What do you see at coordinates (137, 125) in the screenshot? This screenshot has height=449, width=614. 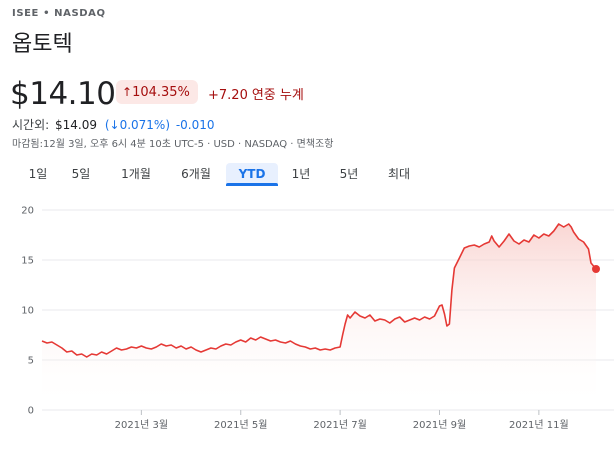 I see `after-hours-percent: (↓0.071%)` at bounding box center [137, 125].